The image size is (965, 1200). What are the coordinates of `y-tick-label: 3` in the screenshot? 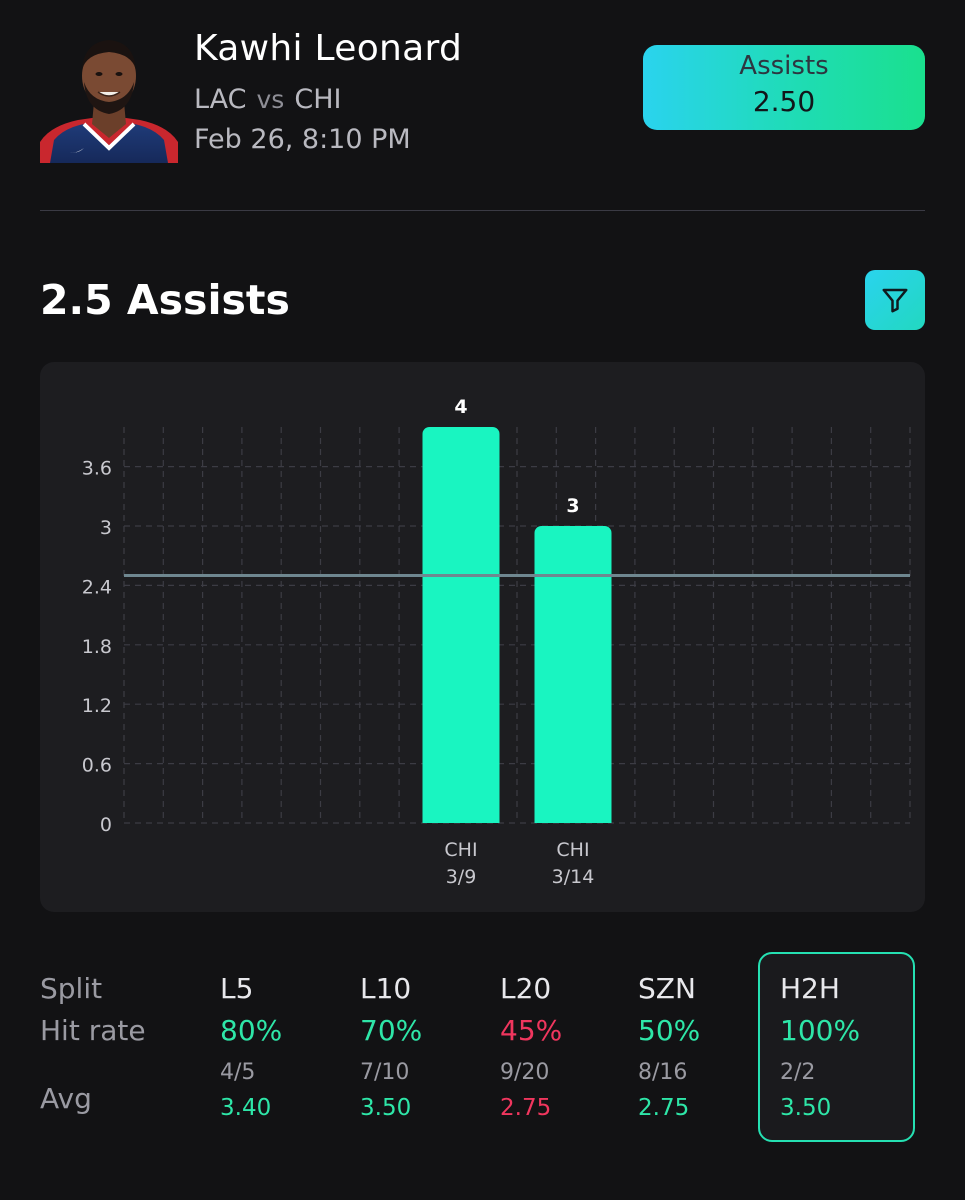 It's located at (106, 528).